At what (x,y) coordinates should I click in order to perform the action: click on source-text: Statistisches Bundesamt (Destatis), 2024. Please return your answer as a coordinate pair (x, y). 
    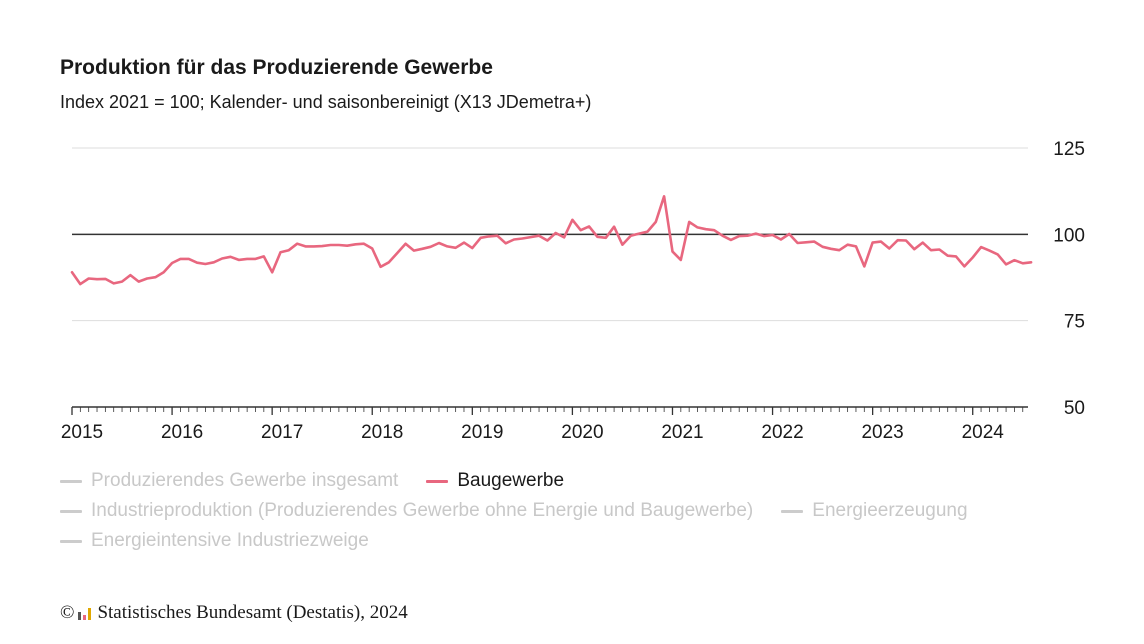
    Looking at the image, I should click on (252, 612).